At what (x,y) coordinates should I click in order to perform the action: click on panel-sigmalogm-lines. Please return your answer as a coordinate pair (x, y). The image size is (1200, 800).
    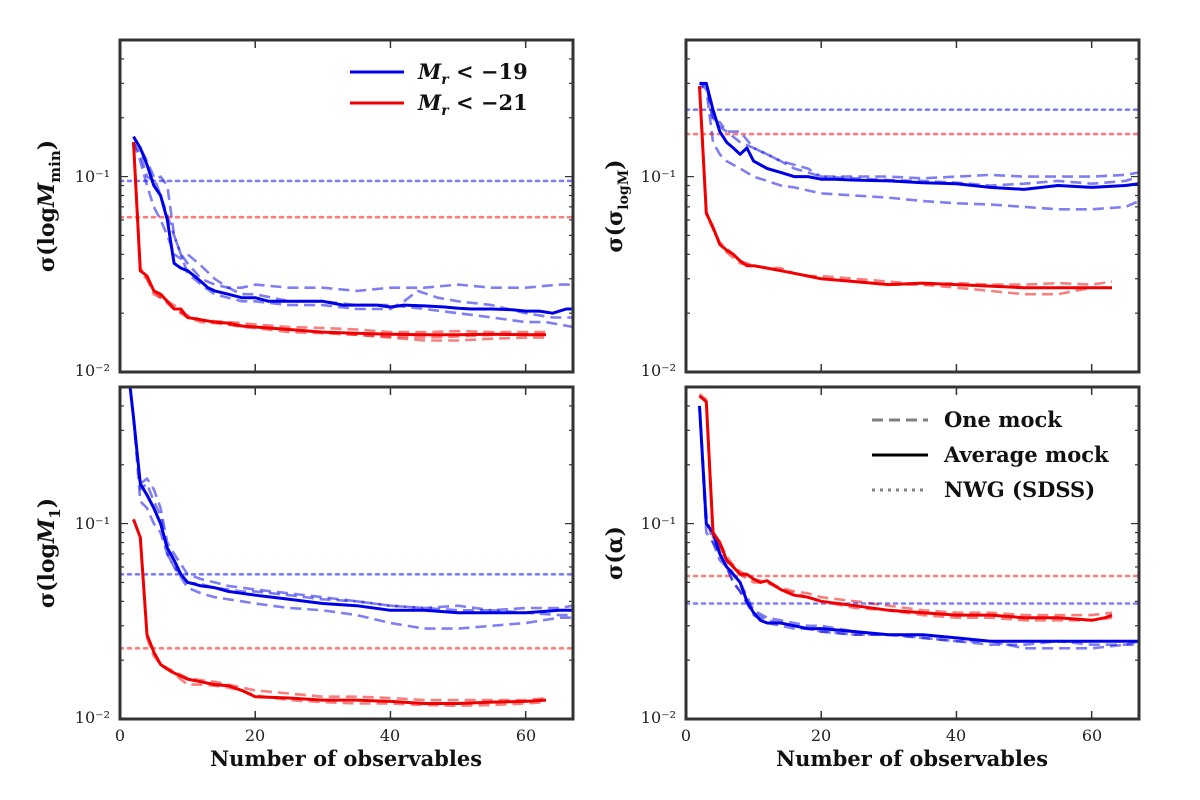
    Looking at the image, I should click on (912, 188).